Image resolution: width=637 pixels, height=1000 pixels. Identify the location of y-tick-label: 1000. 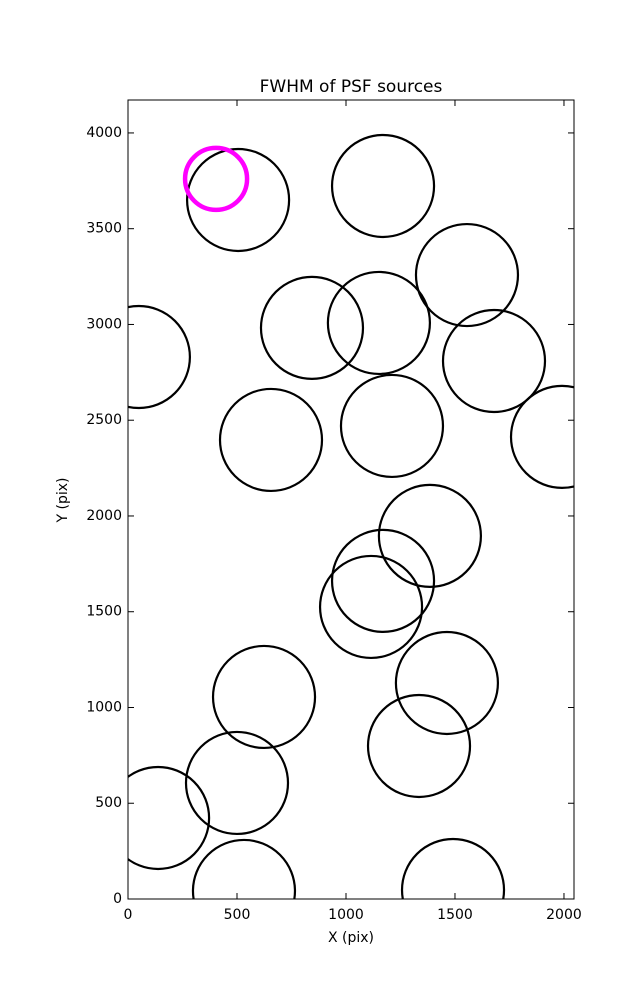
(104, 707).